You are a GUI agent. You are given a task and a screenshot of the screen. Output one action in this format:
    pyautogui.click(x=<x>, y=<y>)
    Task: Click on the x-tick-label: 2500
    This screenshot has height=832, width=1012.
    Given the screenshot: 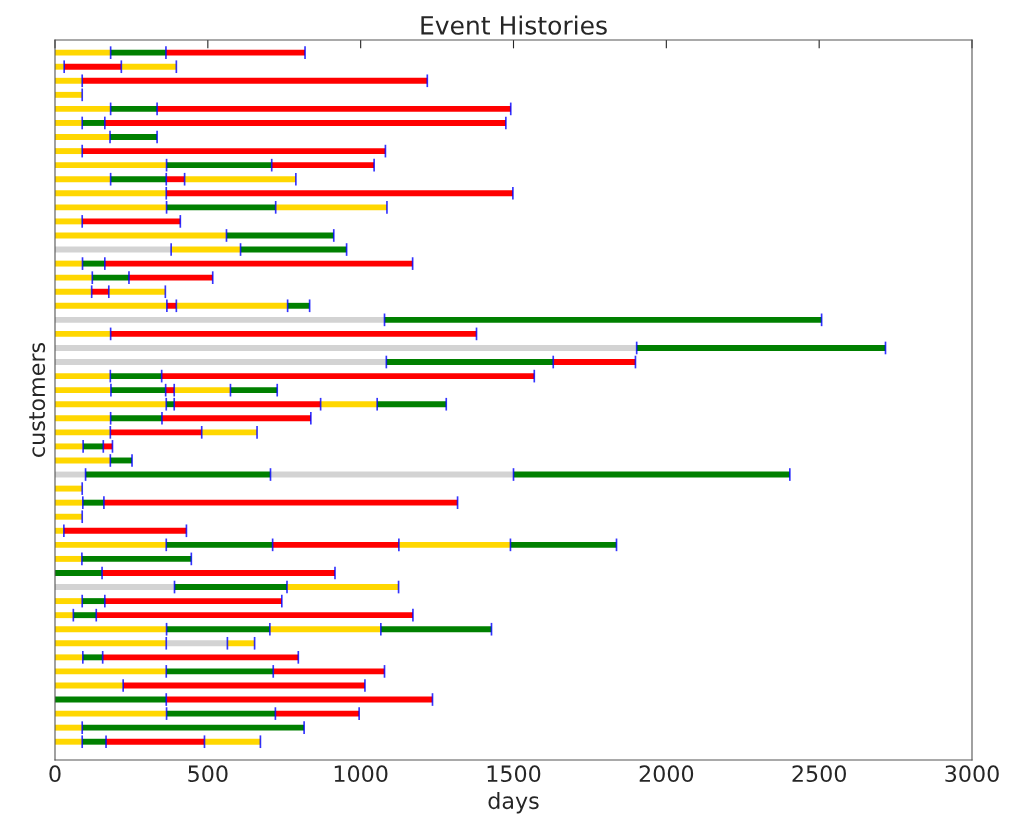 What is the action you would take?
    pyautogui.click(x=819, y=774)
    